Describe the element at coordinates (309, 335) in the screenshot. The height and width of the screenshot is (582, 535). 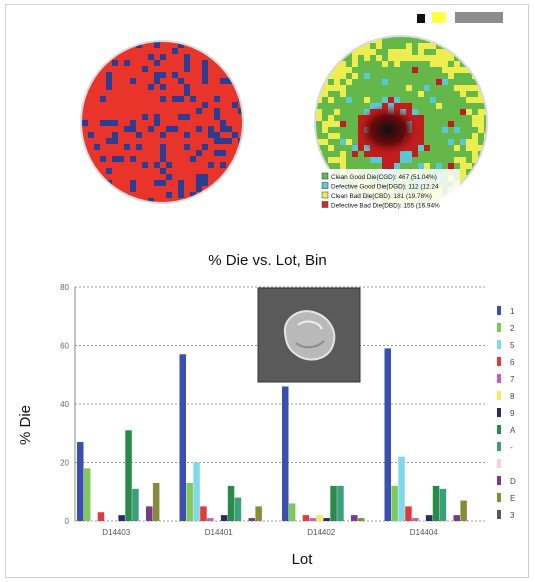
I see `particle-image` at that location.